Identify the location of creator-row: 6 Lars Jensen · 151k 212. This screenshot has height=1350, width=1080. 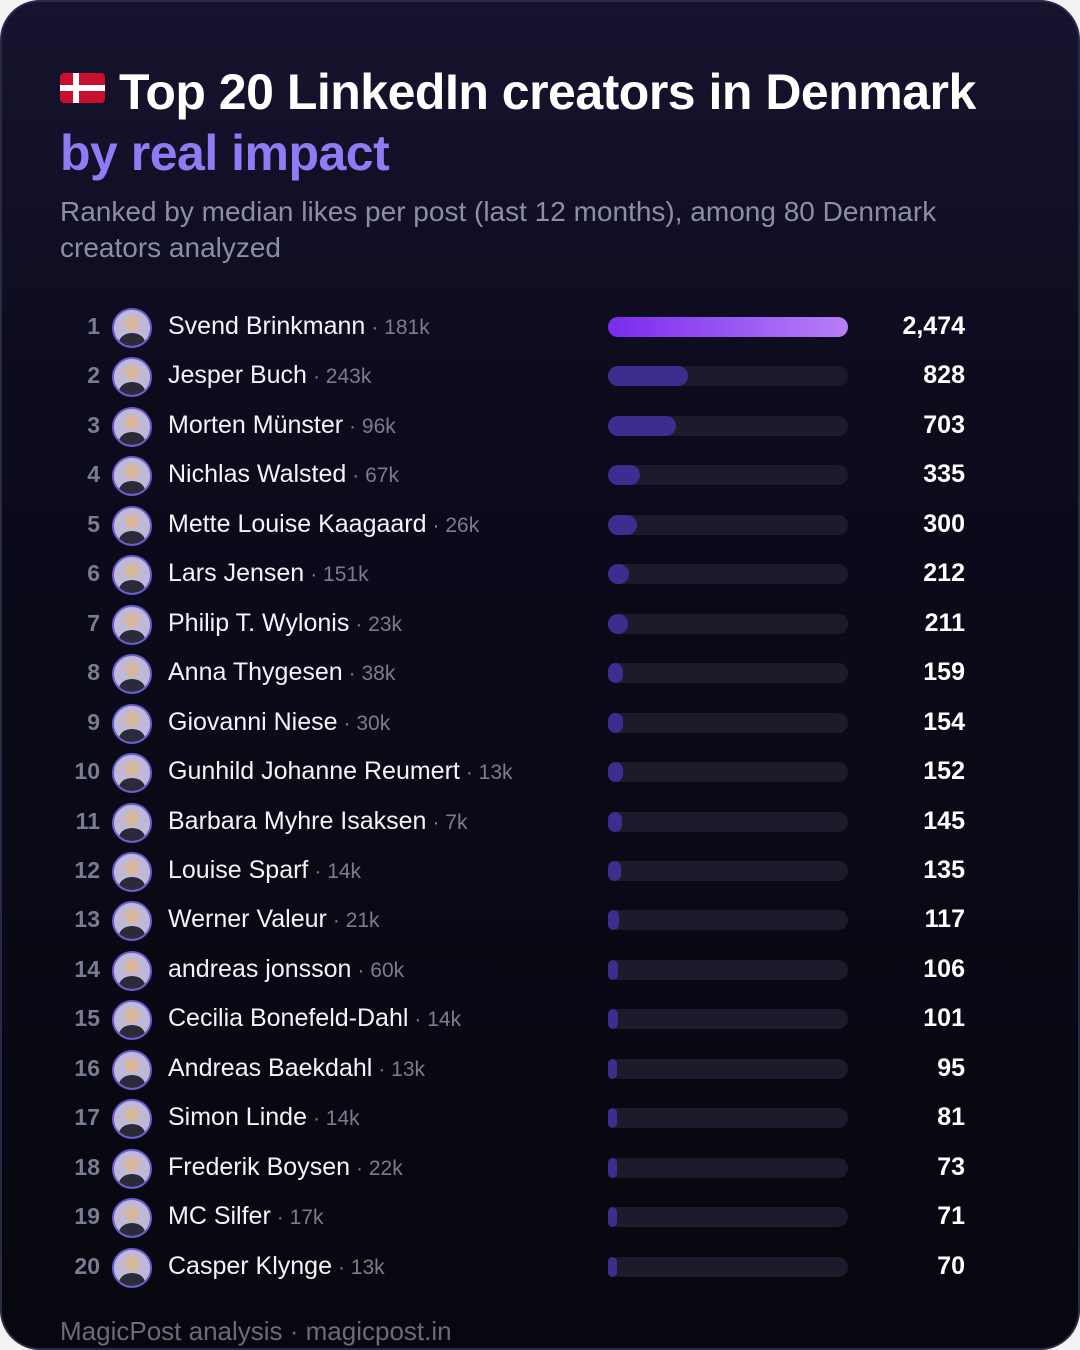
(540, 574).